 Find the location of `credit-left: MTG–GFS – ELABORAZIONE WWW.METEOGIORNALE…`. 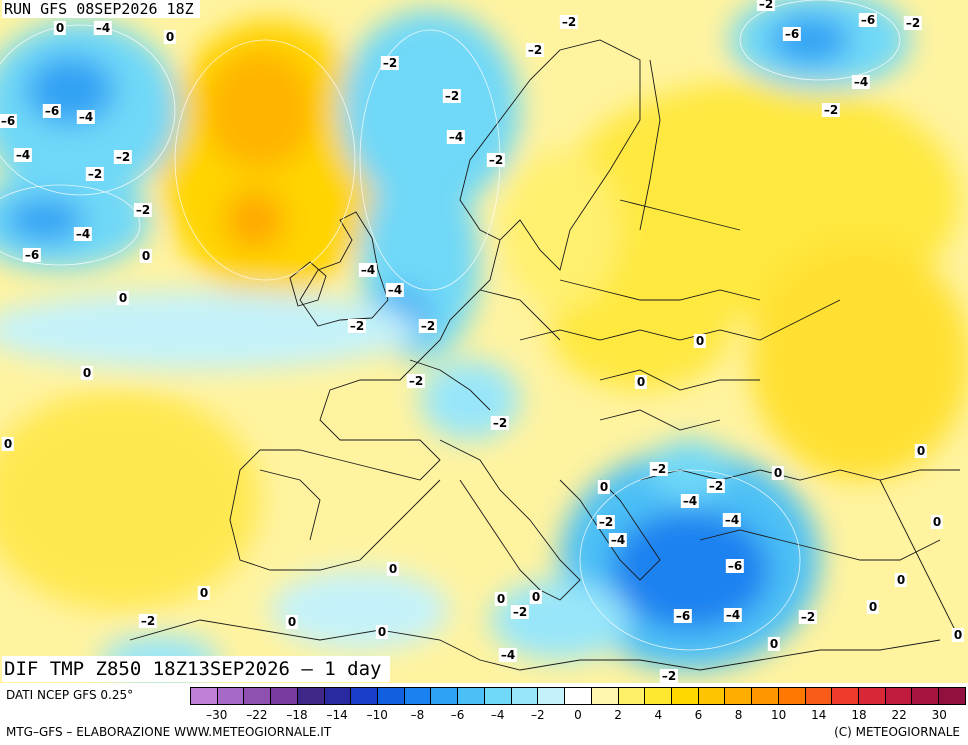

credit-left: MTG–GFS – ELABORAZIONE WWW.METEOGIORNALE… is located at coordinates (169, 732).